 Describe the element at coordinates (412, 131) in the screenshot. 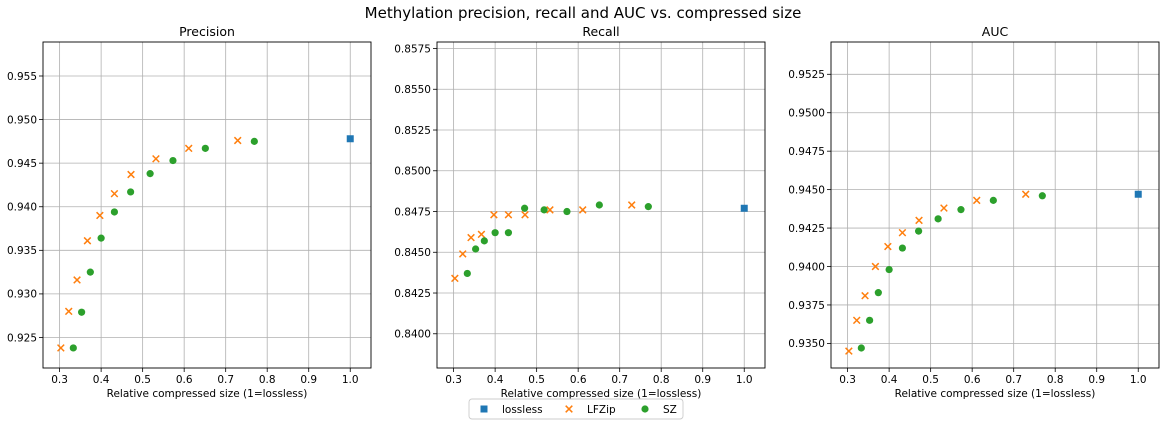

I see `y-tick-label: 0.8525` at that location.